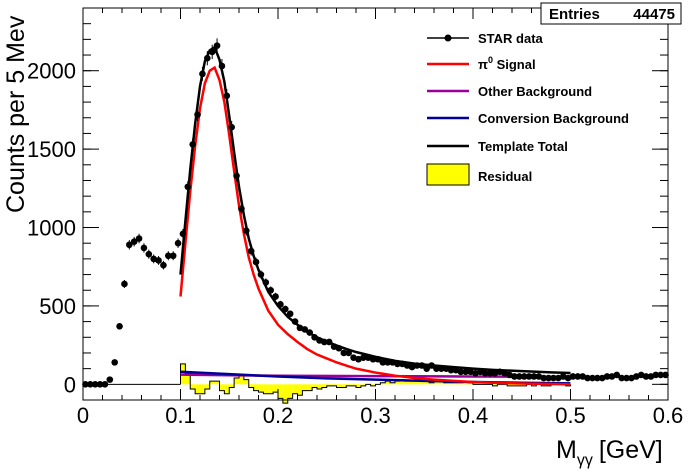  What do you see at coordinates (523, 146) in the screenshot?
I see `legend-template-total-label: Template Total` at bounding box center [523, 146].